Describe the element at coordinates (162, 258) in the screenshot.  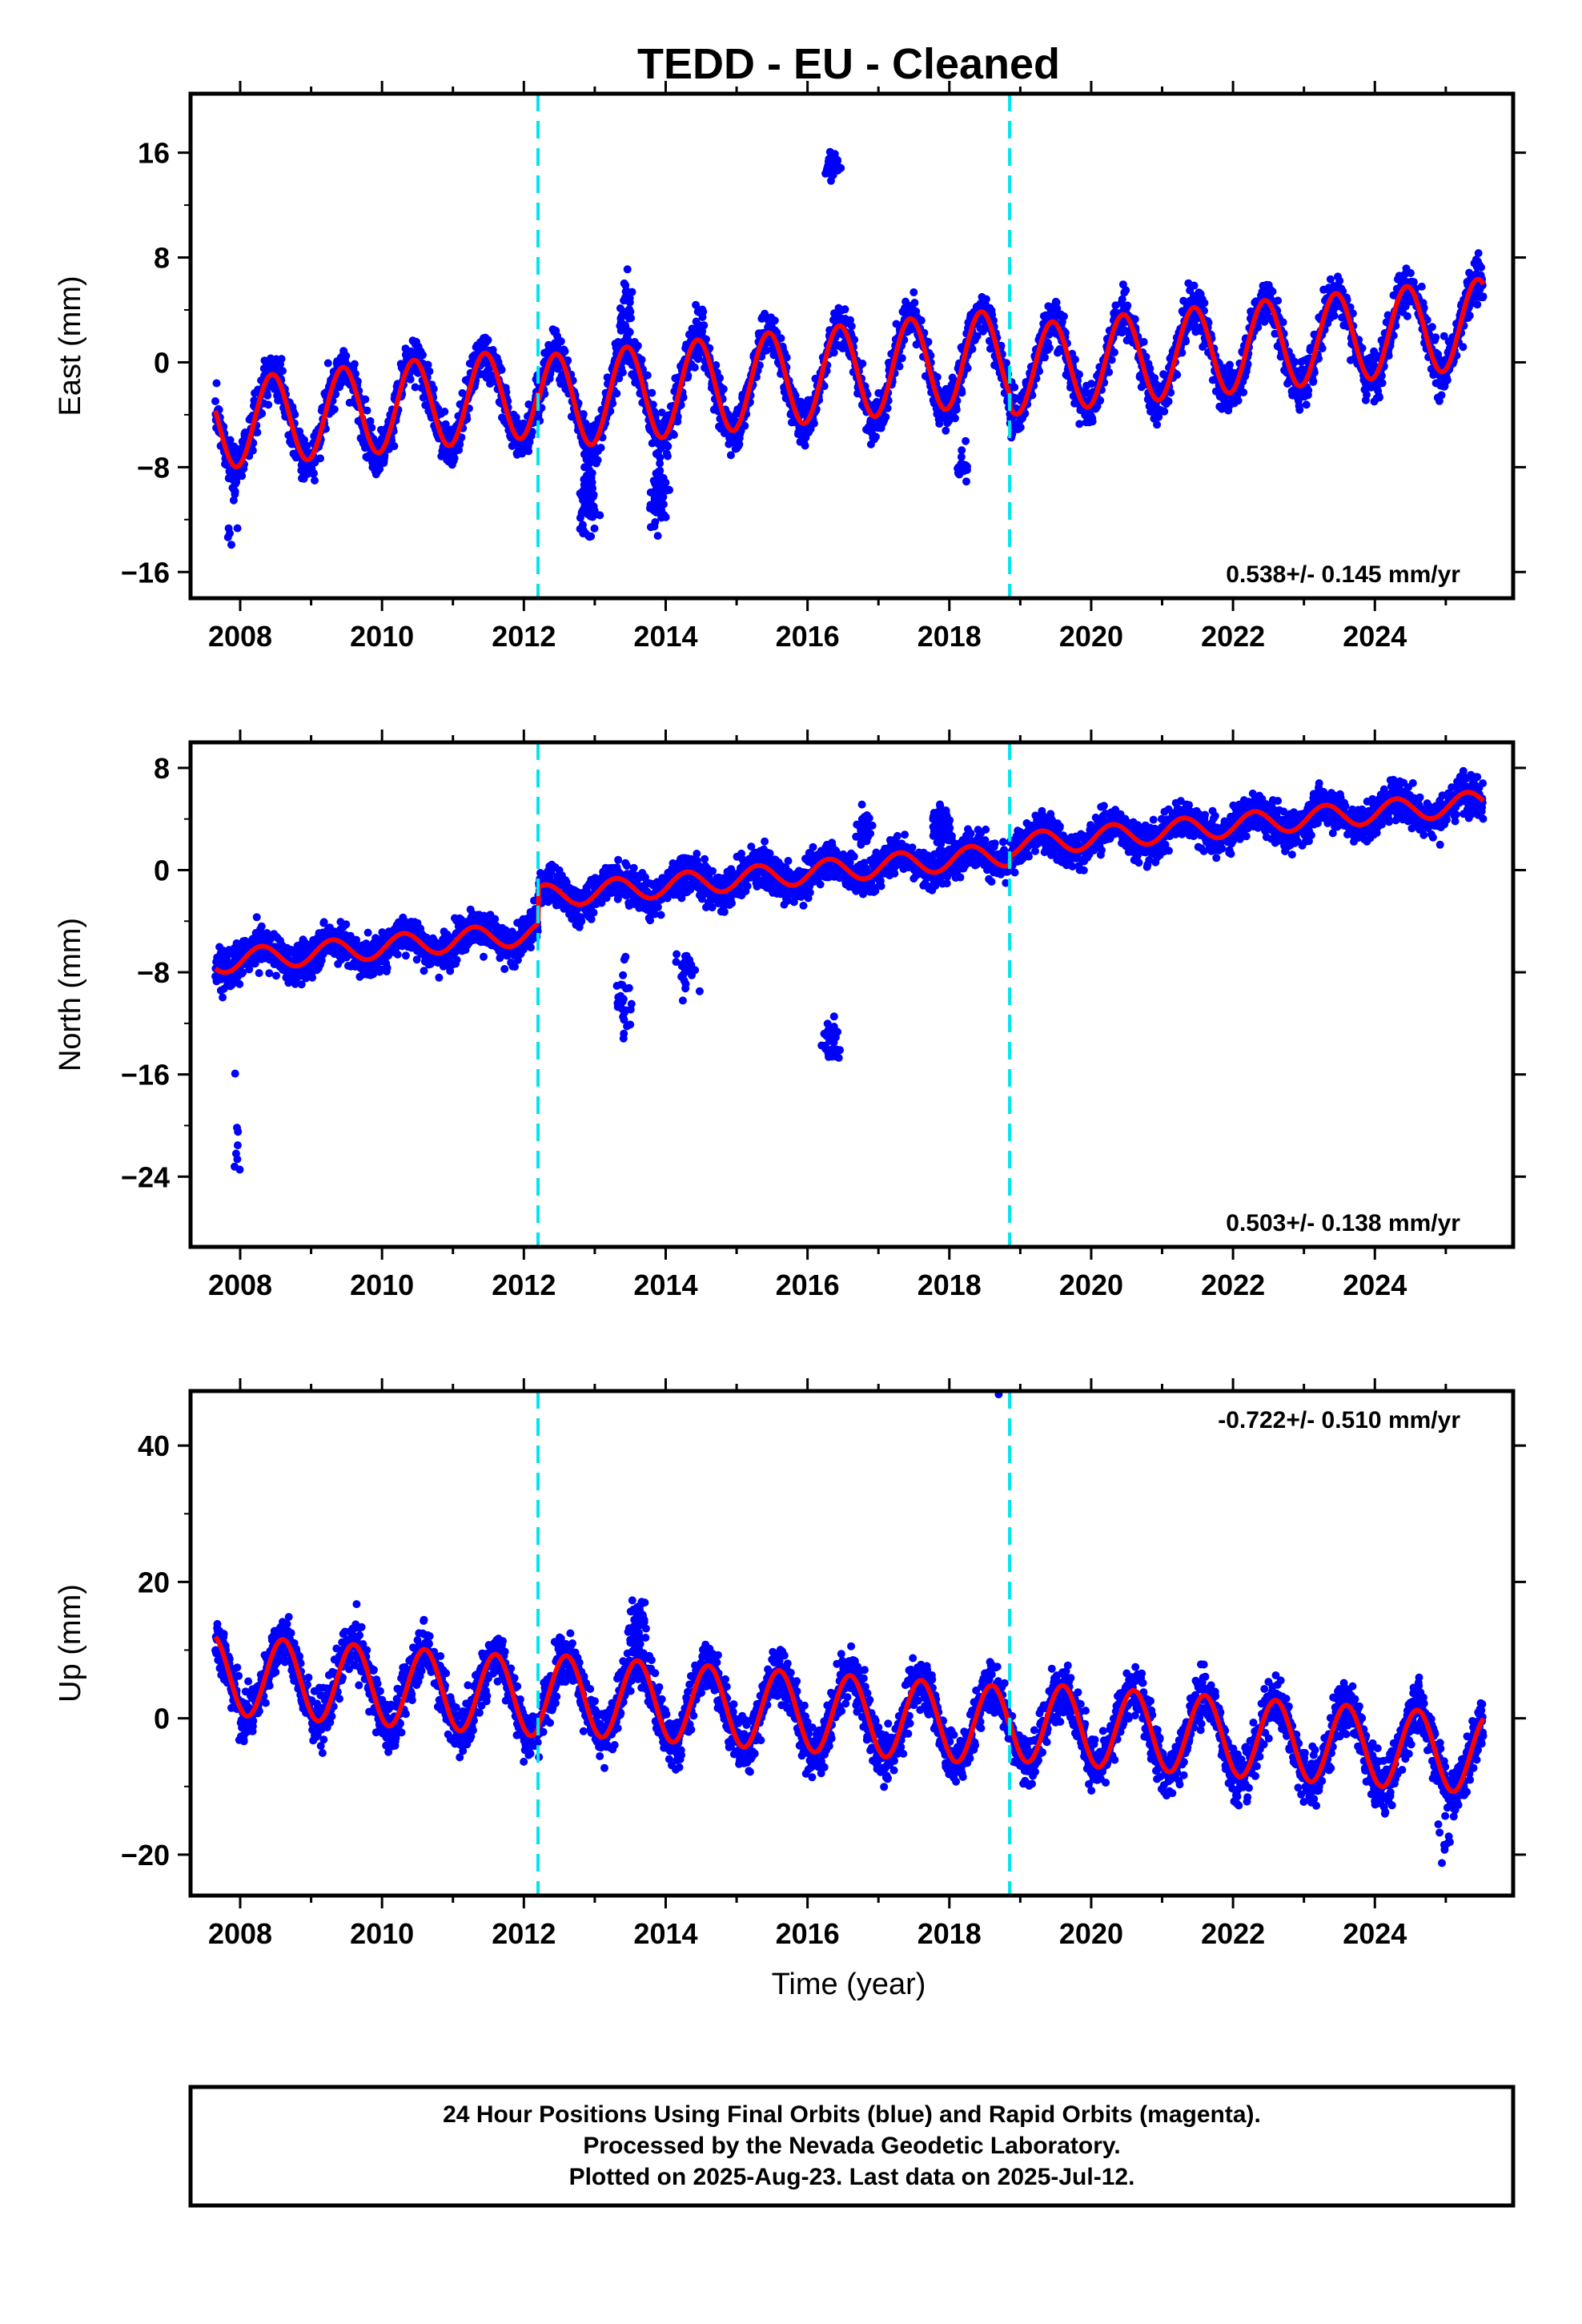
I see `east-ytick-label: 8` at that location.